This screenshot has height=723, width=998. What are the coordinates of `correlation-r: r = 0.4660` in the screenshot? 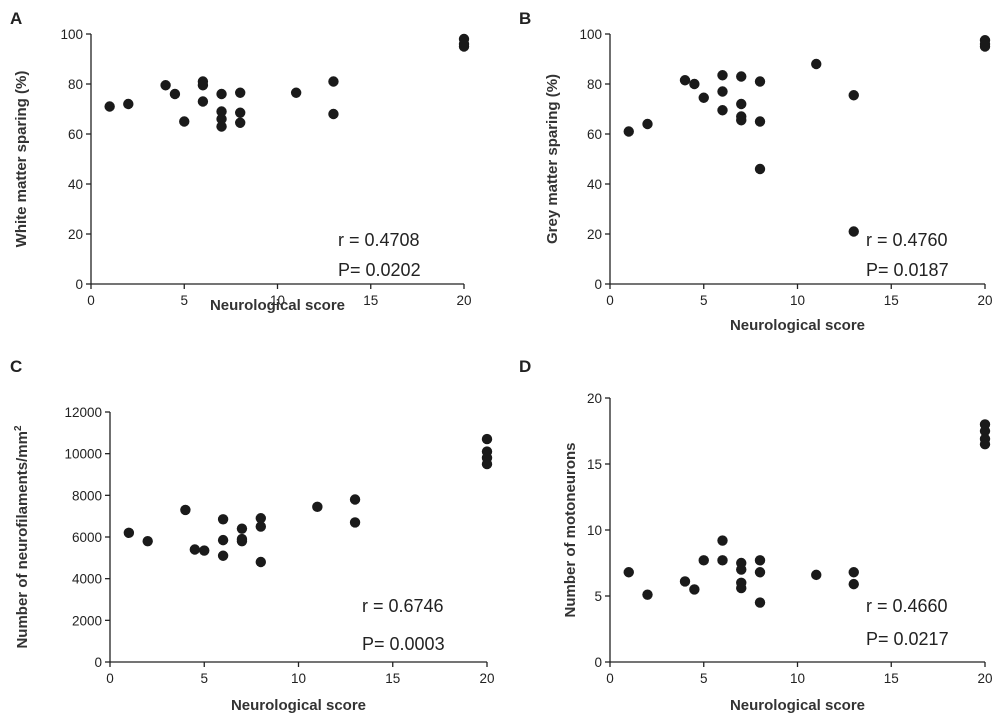 It's located at (907, 606).